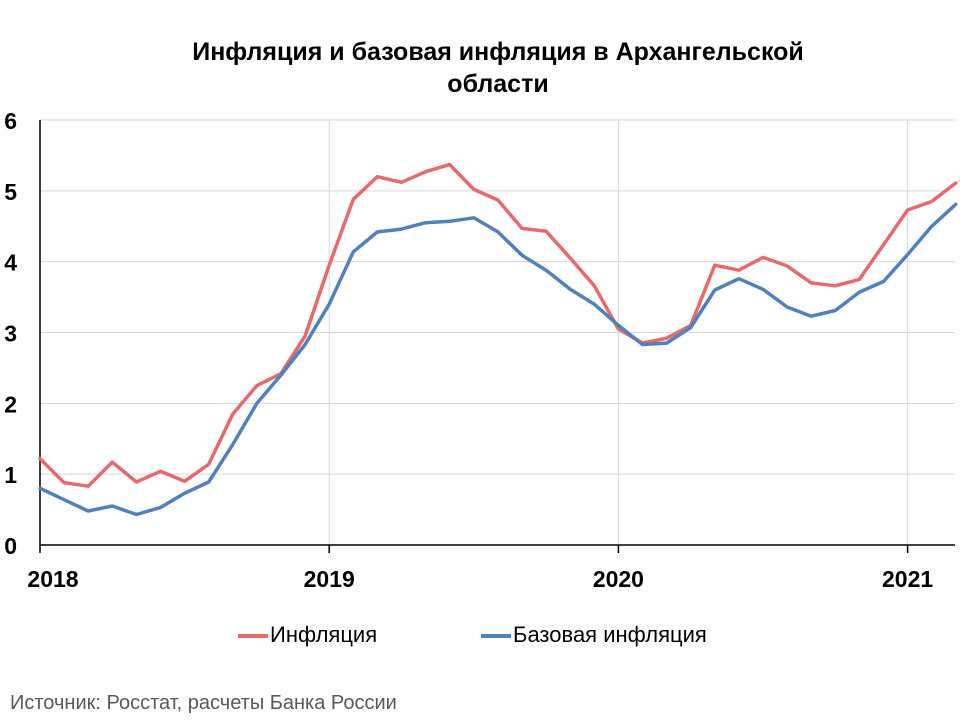 The height and width of the screenshot is (720, 960). Describe the element at coordinates (10, 475) in the screenshot. I see `y-tick-label: 1` at that location.